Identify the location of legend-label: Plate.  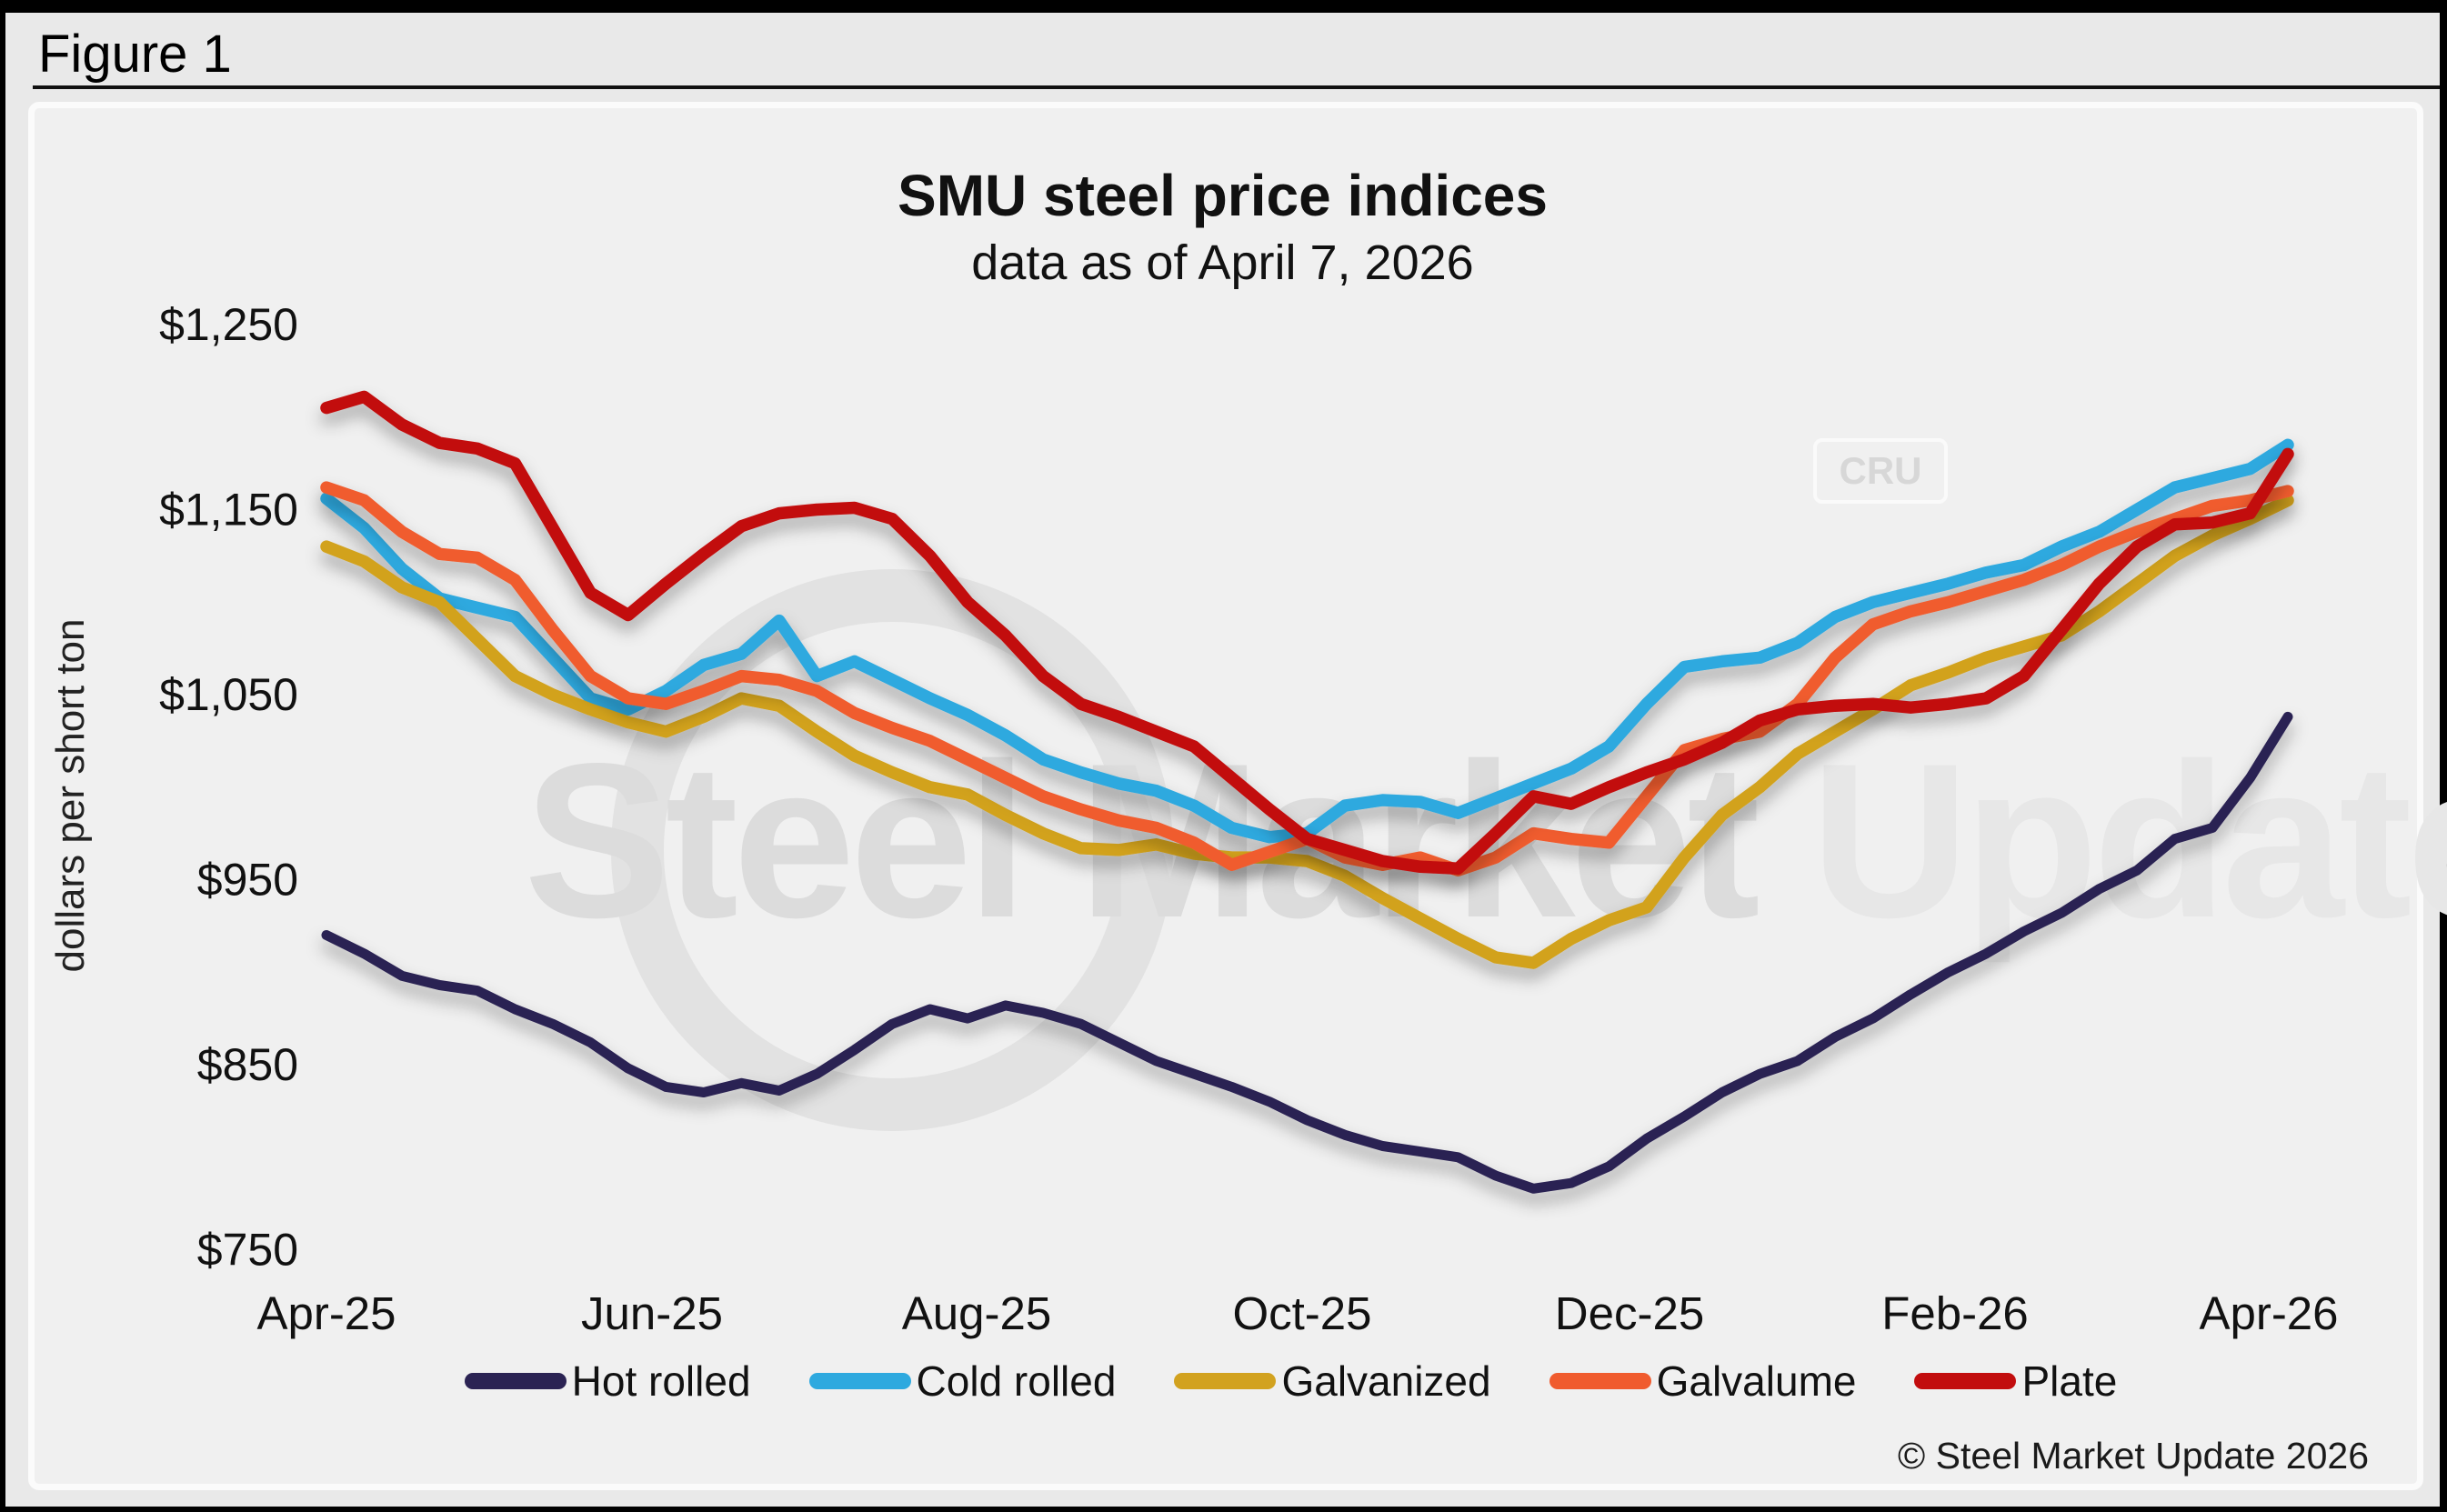
(2069, 1381).